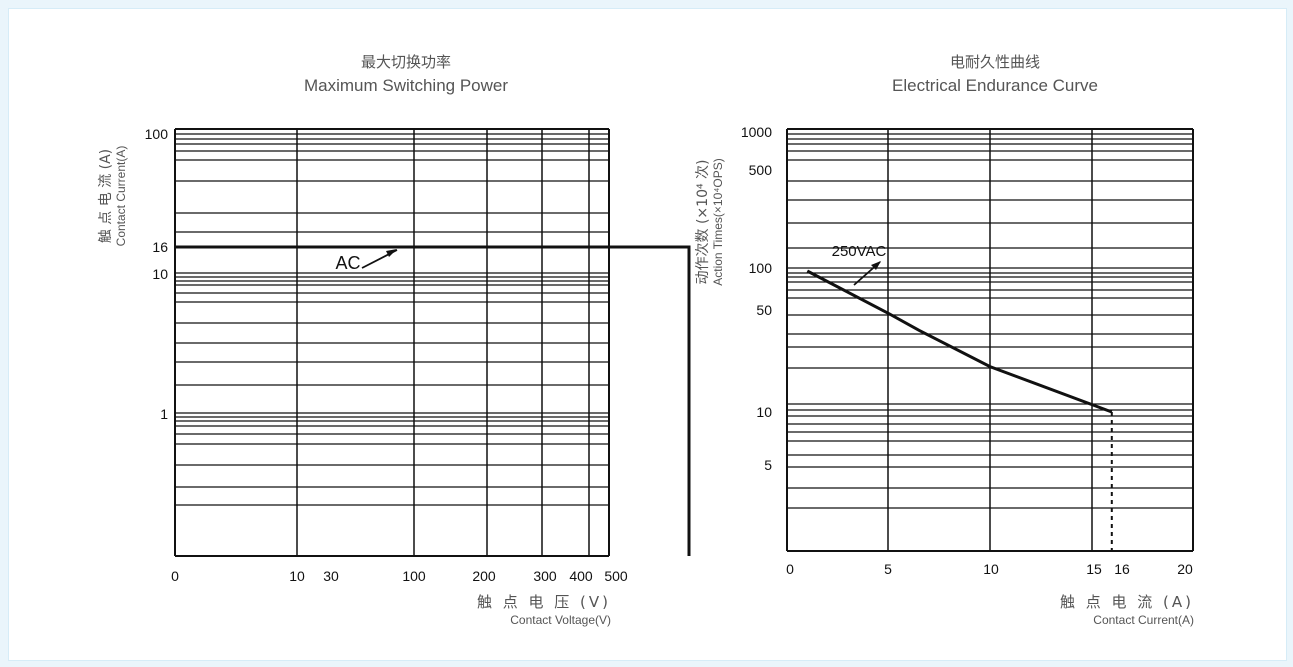 This screenshot has height=667, width=1293. What do you see at coordinates (157, 134) in the screenshot?
I see `chart1-y-tick-label: 100` at bounding box center [157, 134].